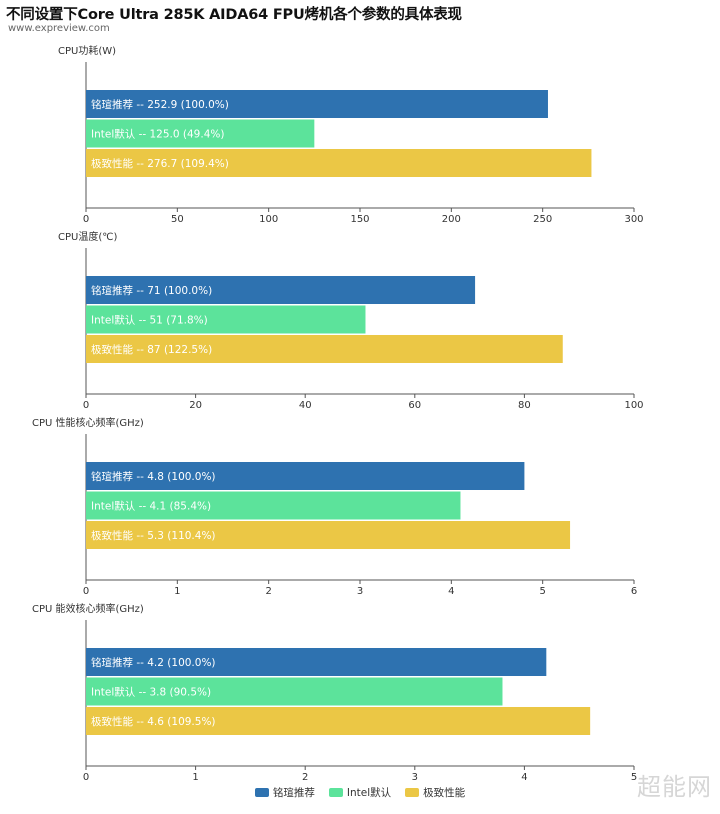  Describe the element at coordinates (305, 405) in the screenshot. I see `x-tick-label: 40` at that location.